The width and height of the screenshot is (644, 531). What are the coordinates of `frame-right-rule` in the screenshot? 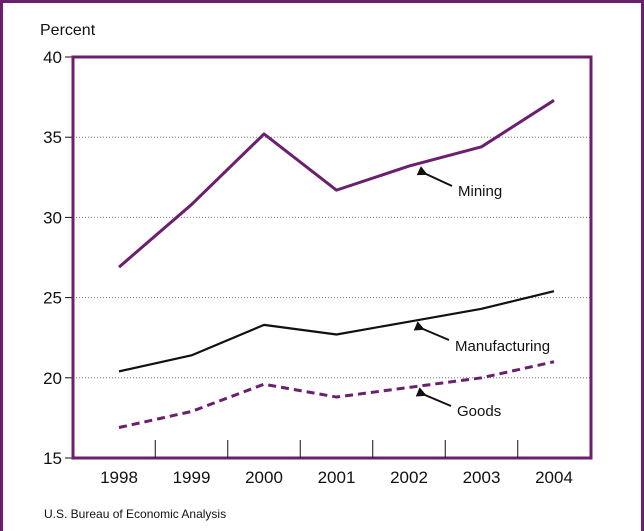 It's located at (642, 265).